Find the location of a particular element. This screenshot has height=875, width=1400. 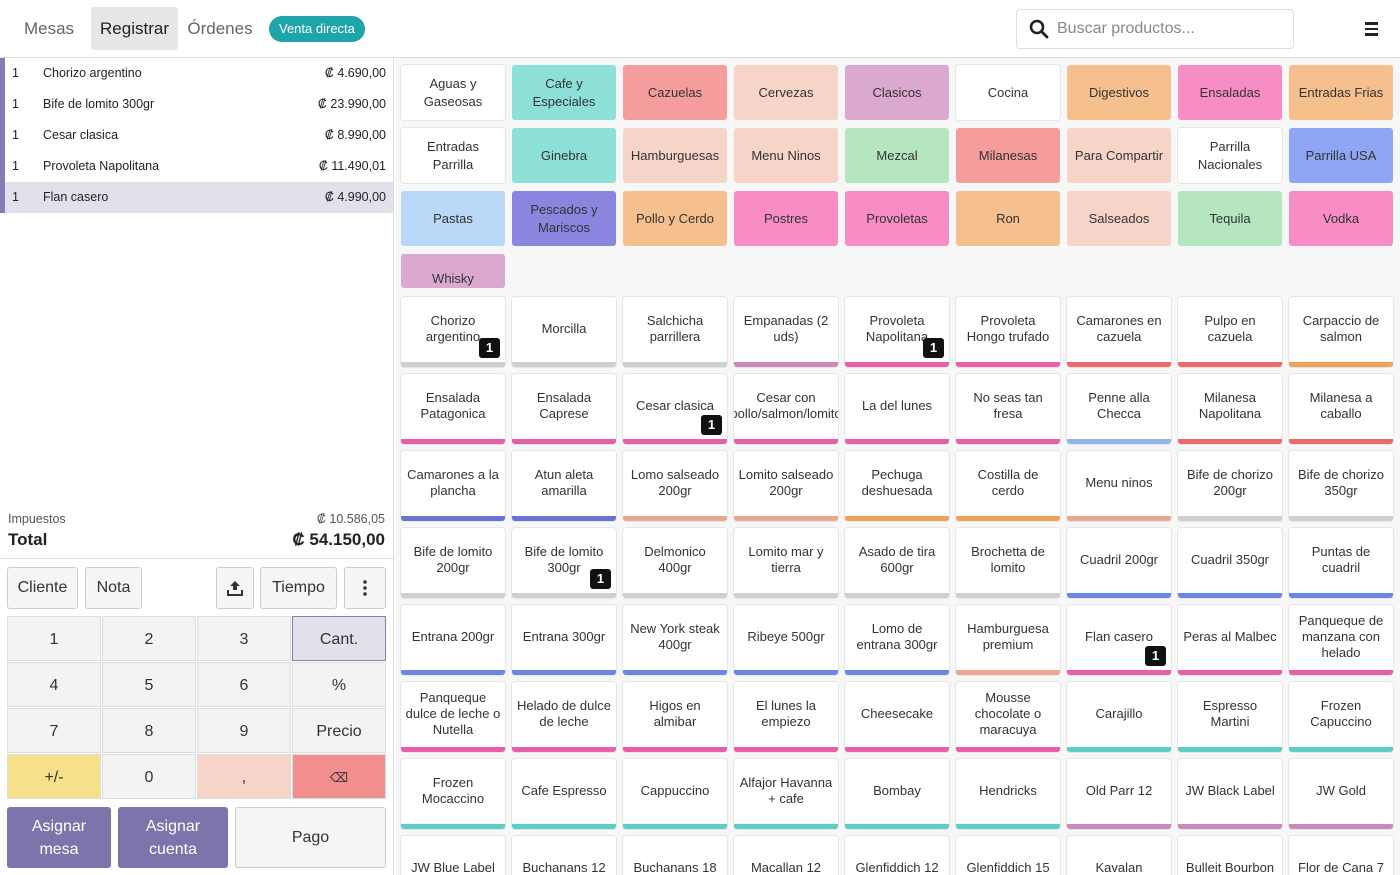

category-button: Mezcal is located at coordinates (897, 155).